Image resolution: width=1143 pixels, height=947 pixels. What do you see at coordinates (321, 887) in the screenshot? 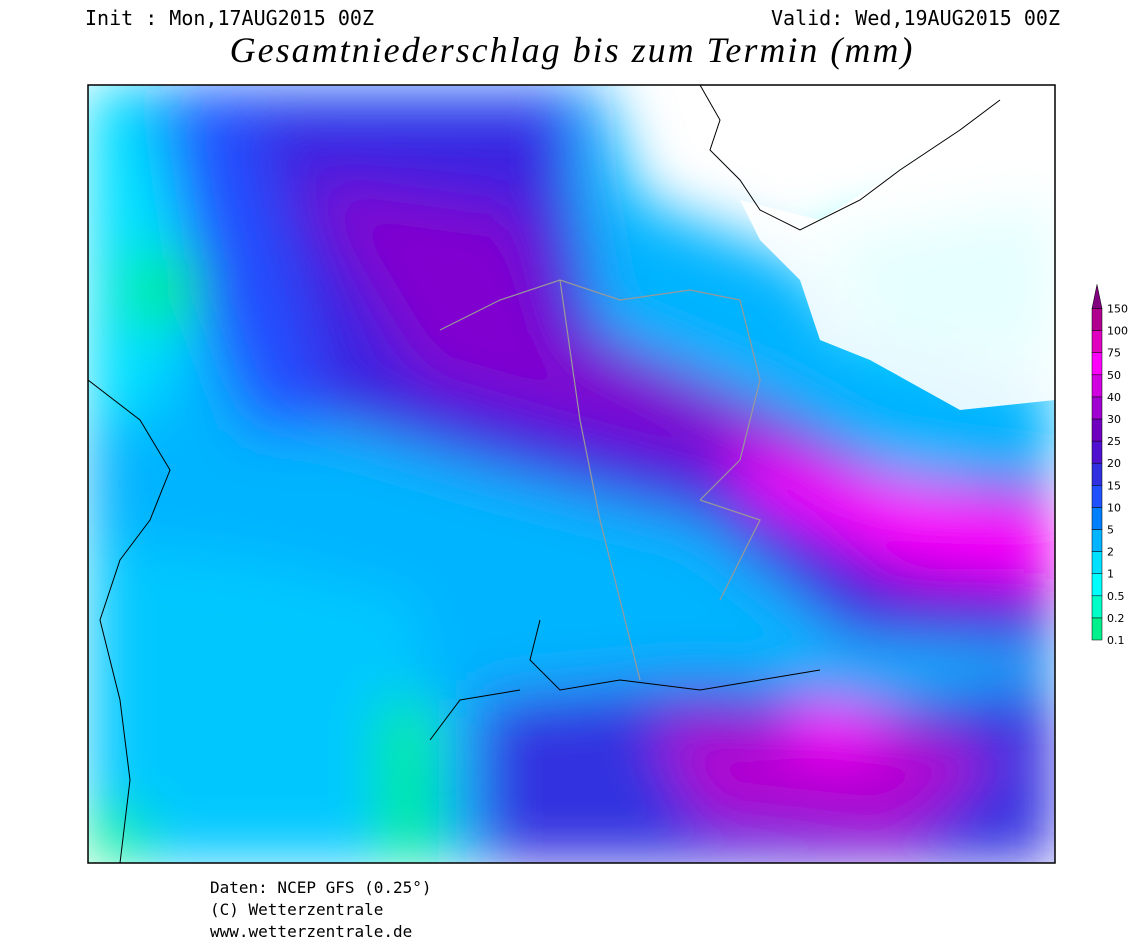
I see `footer-line: Daten: NCEP GFS (0.25°)` at bounding box center [321, 887].